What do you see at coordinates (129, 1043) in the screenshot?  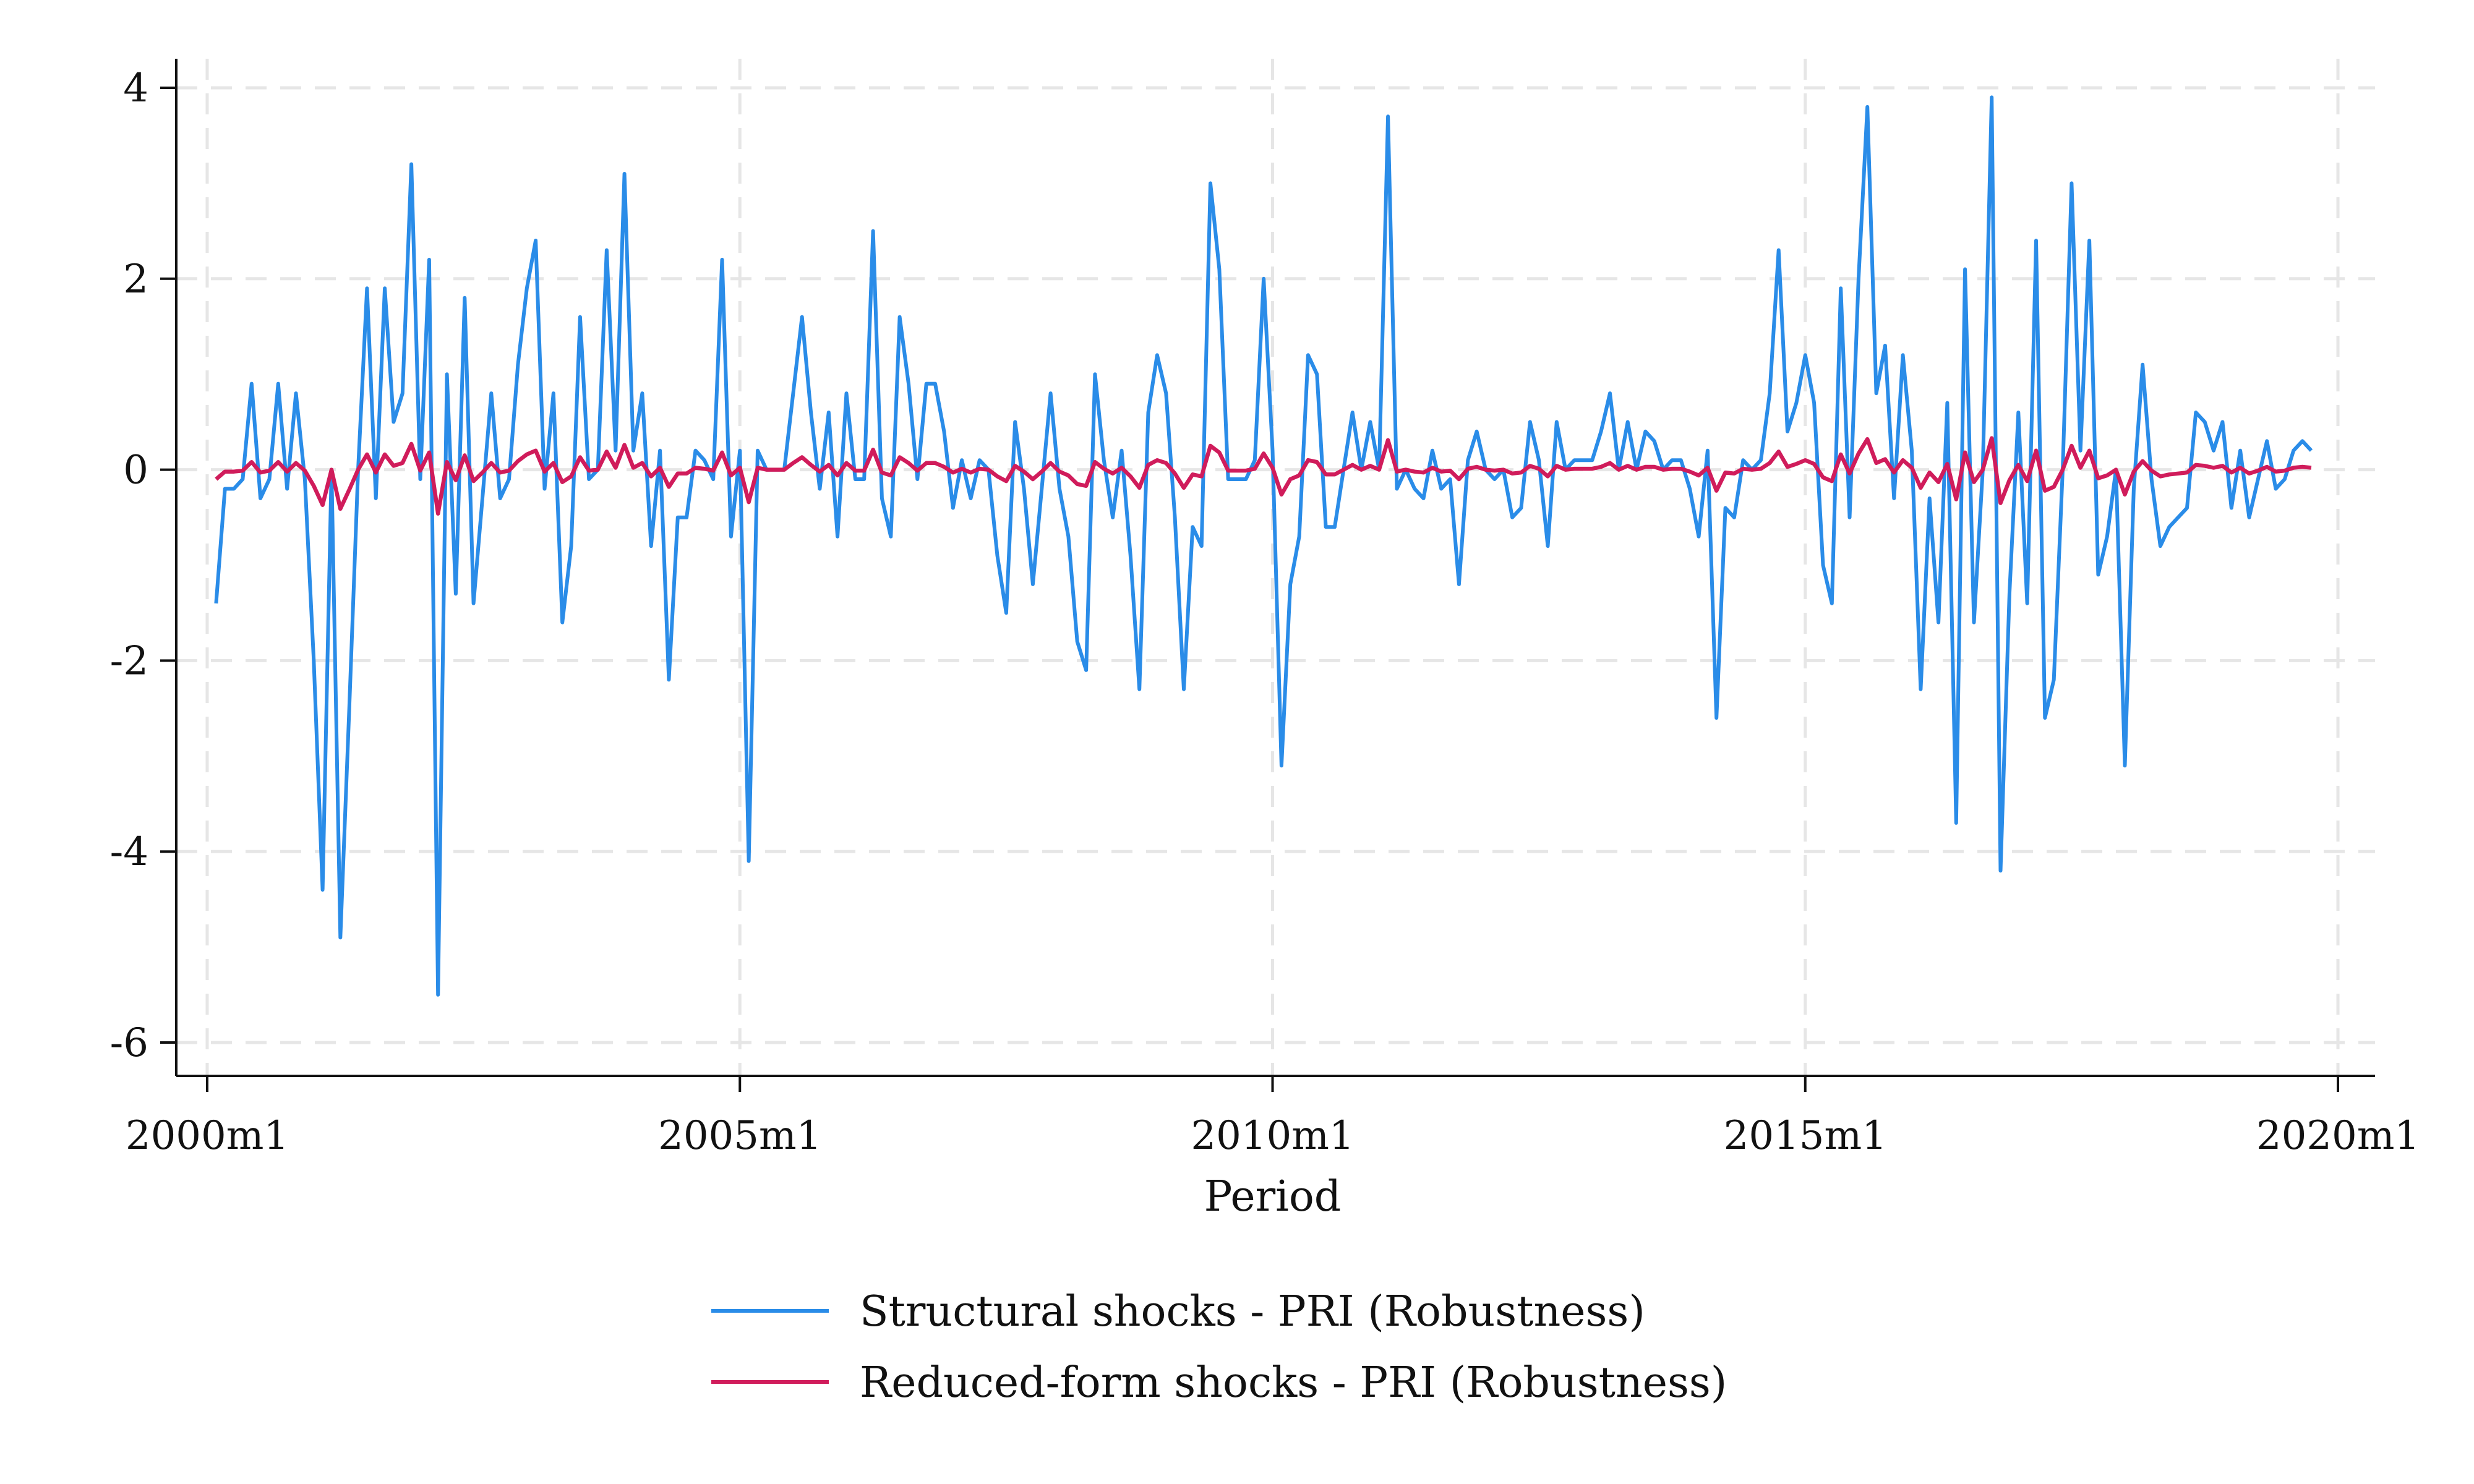 I see `y-tick-label: -6` at bounding box center [129, 1043].